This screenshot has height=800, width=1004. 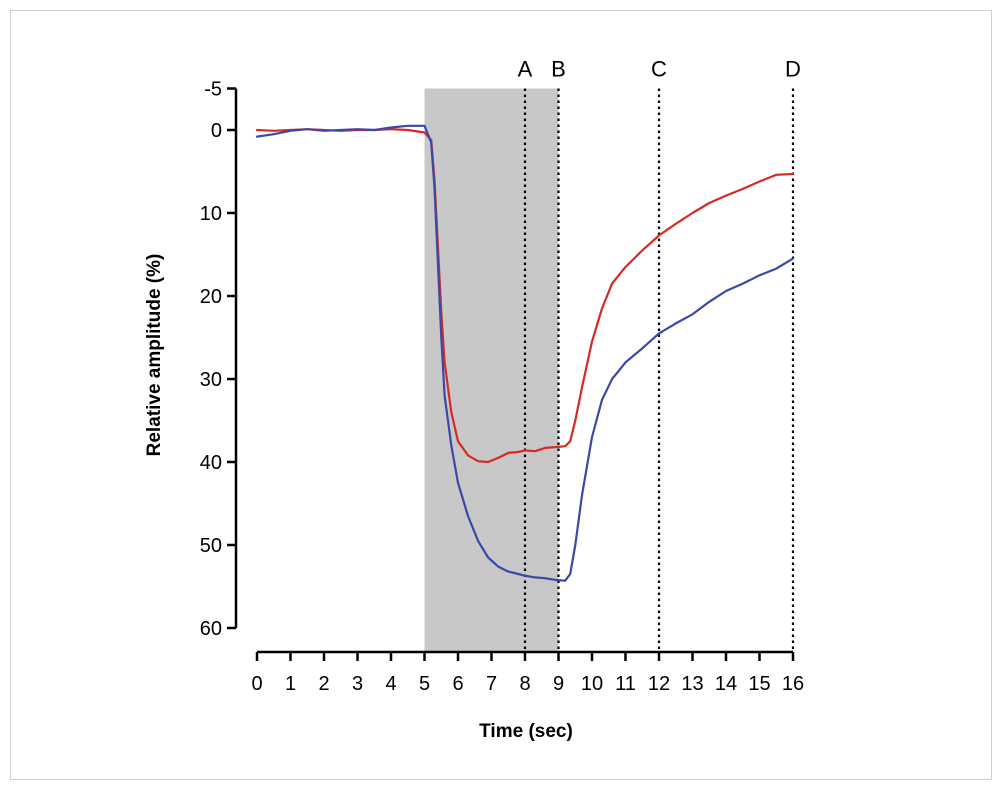 I want to click on marker-label-d: D, so click(x=793, y=69).